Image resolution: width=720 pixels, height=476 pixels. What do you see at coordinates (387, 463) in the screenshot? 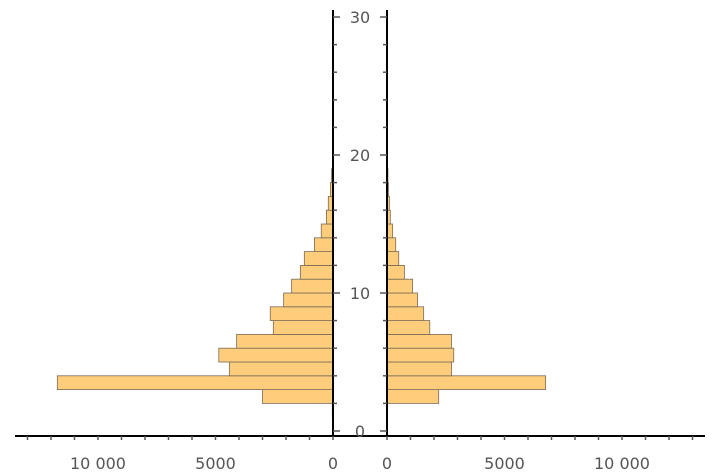
I see `x-tick-label-right: 0` at bounding box center [387, 463].